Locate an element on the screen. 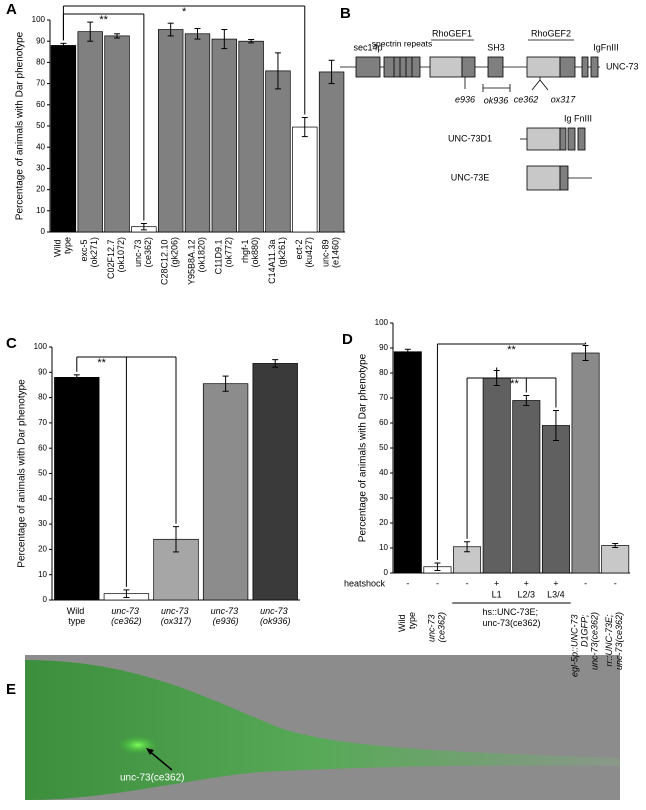 This screenshot has height=810, width=646. text-line: (gk206) is located at coordinates (175, 252).